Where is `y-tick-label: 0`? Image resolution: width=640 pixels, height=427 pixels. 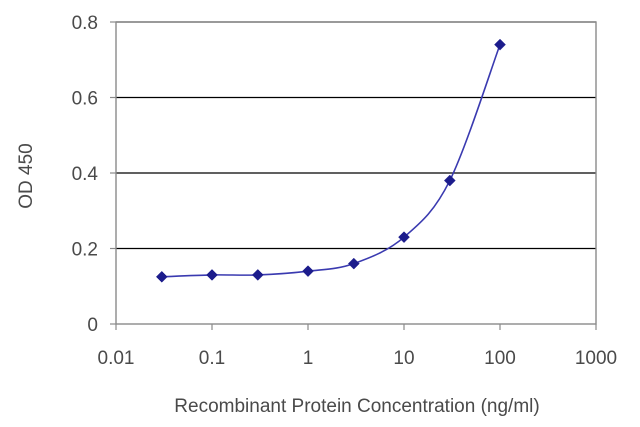
y-tick-label: 0 is located at coordinates (92, 325).